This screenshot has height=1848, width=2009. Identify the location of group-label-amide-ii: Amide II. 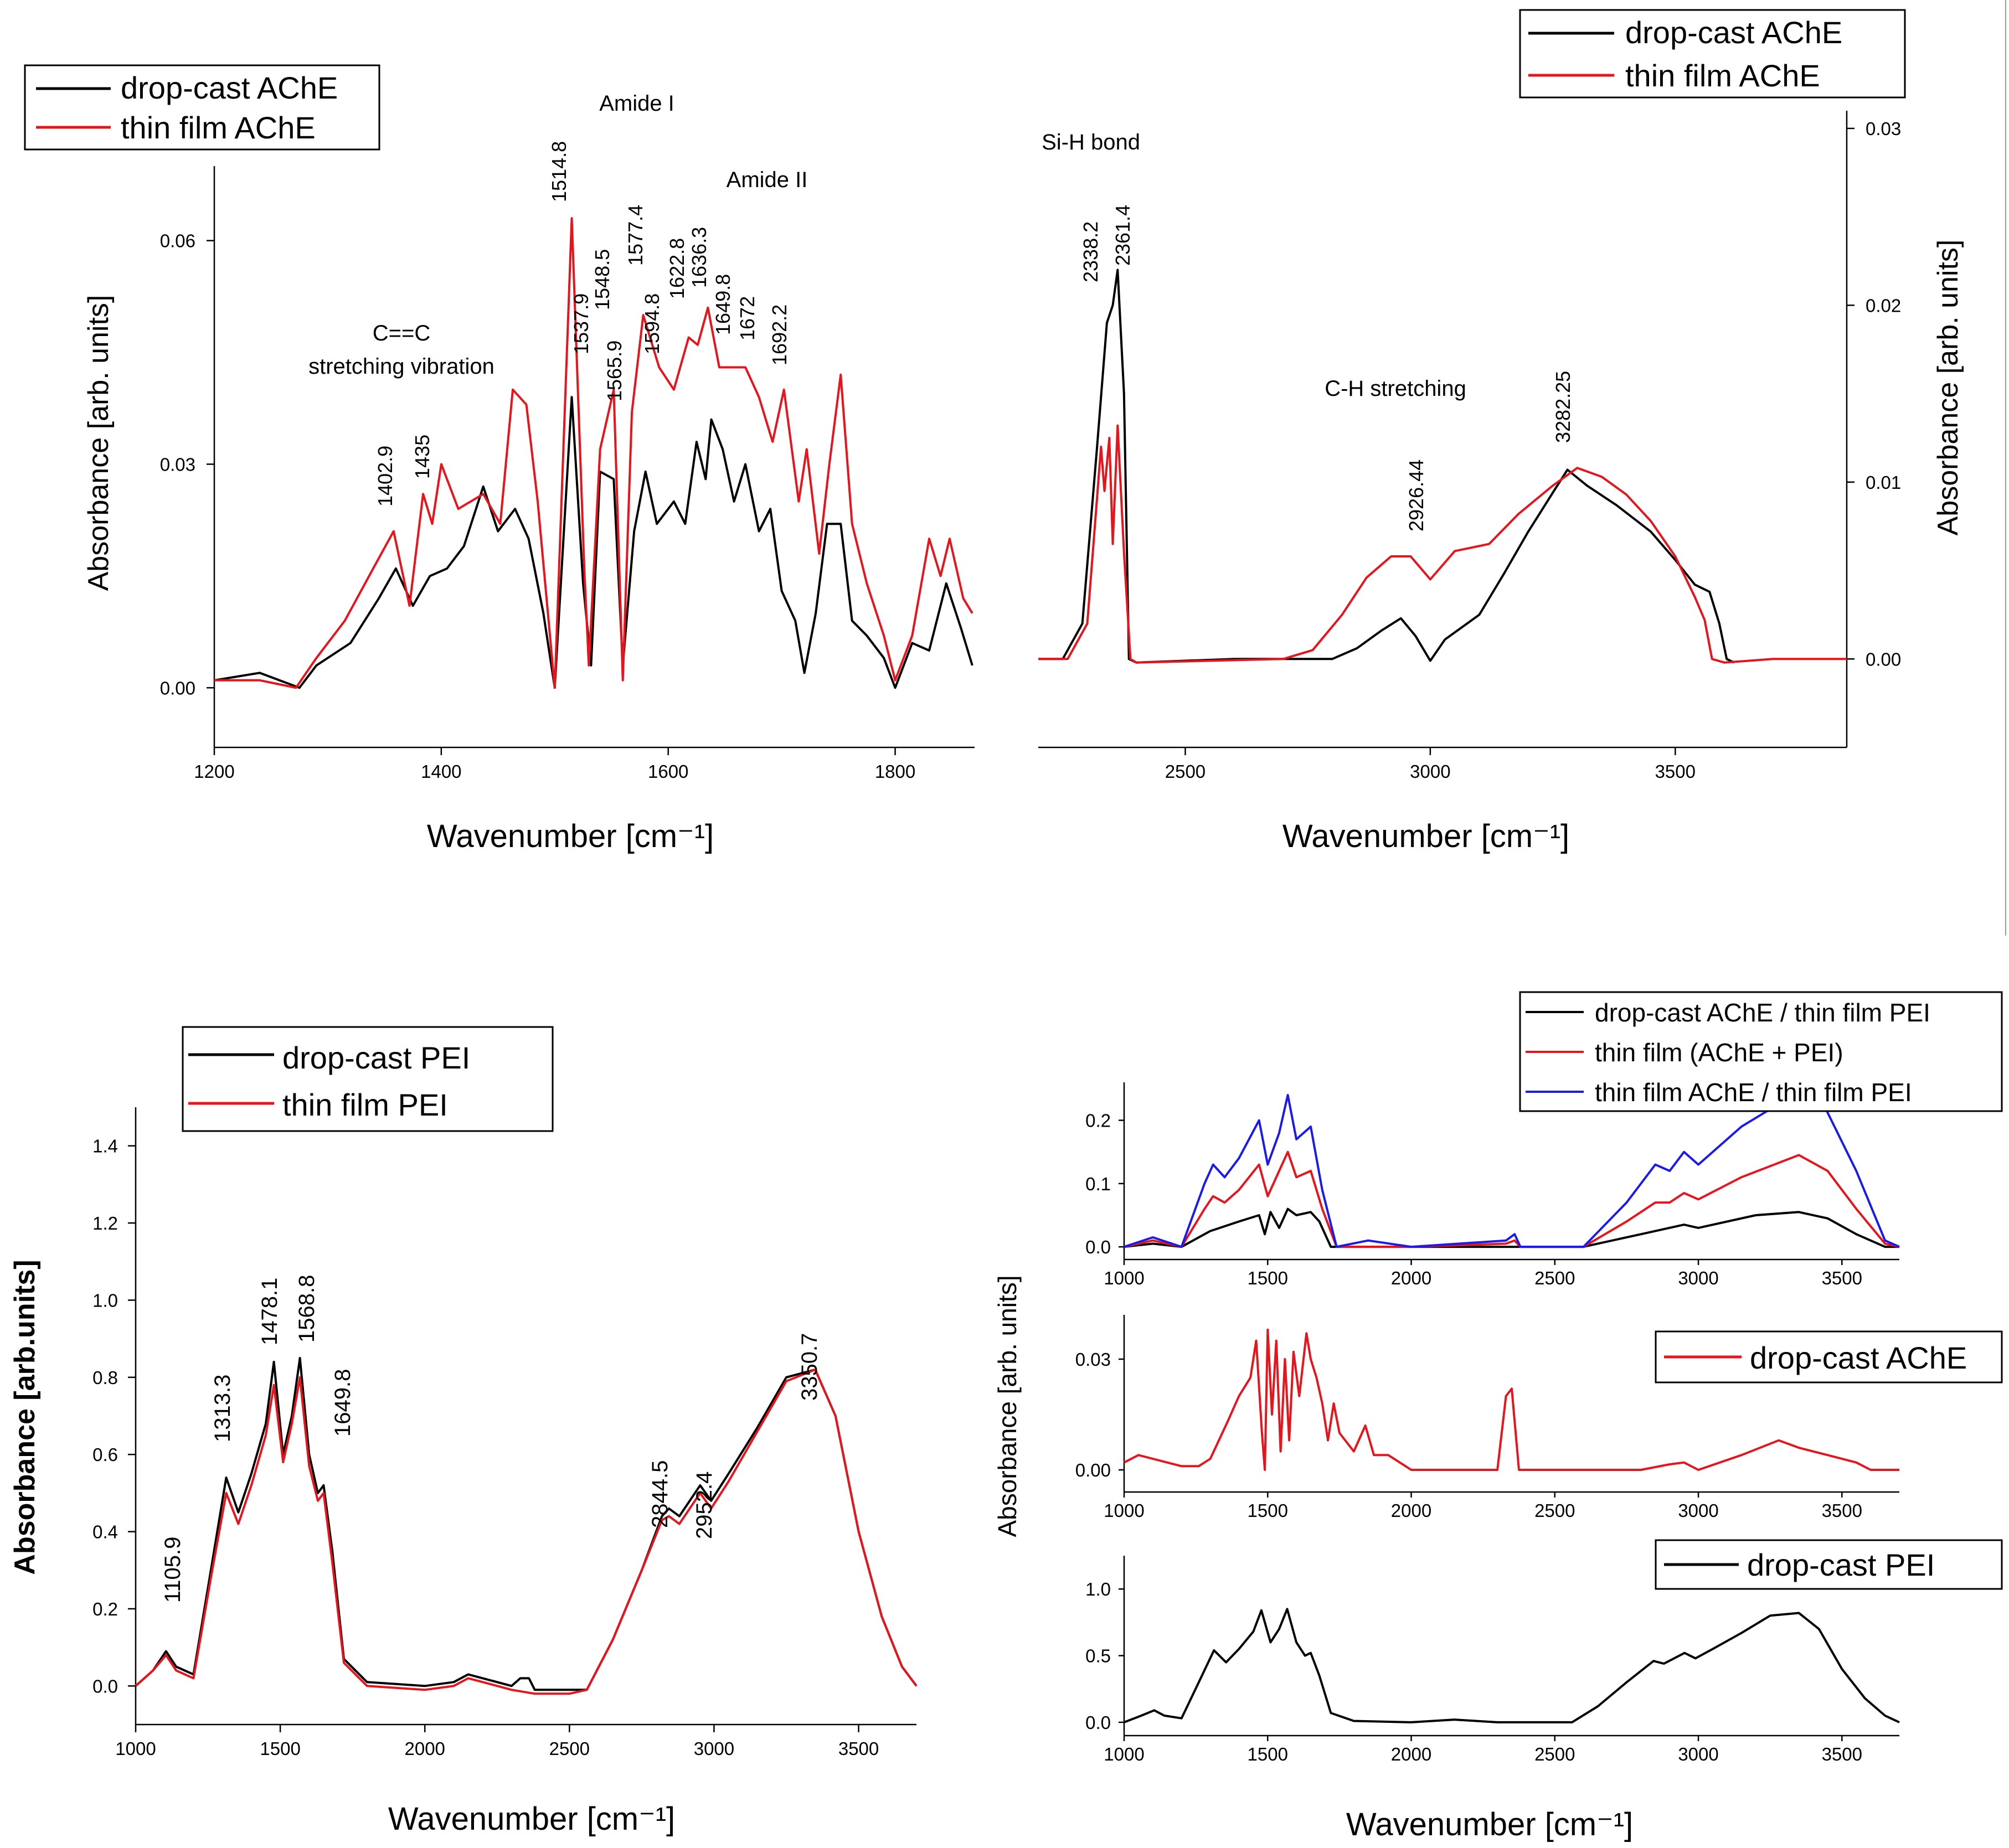
(768, 180).